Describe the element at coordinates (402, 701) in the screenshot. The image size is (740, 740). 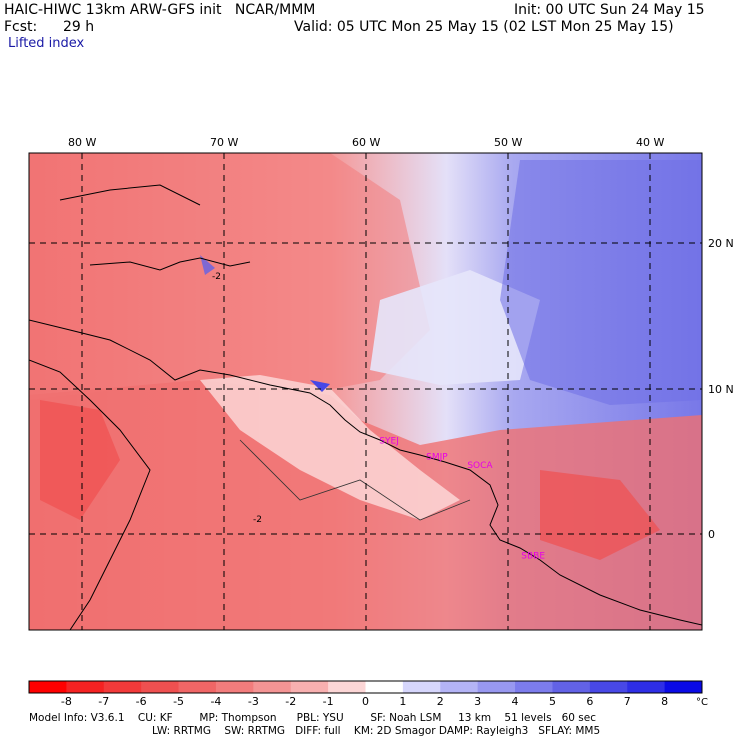
I see `colorbar-tick-label: 1` at that location.